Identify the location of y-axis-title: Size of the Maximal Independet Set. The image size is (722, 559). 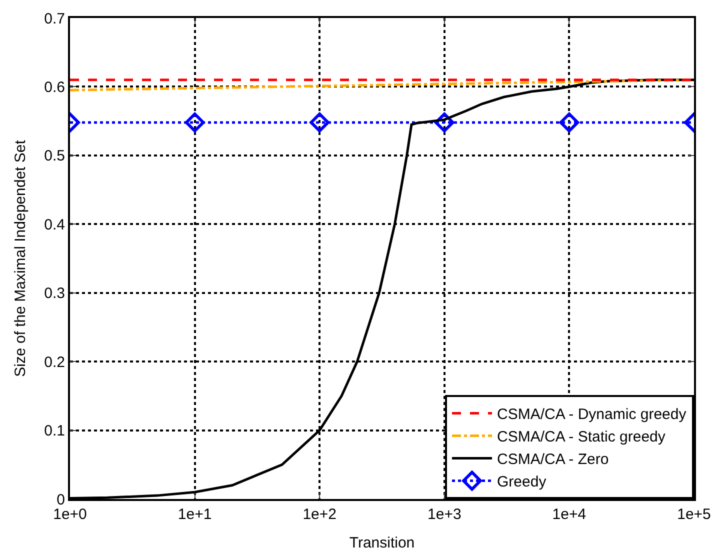
(20, 258).